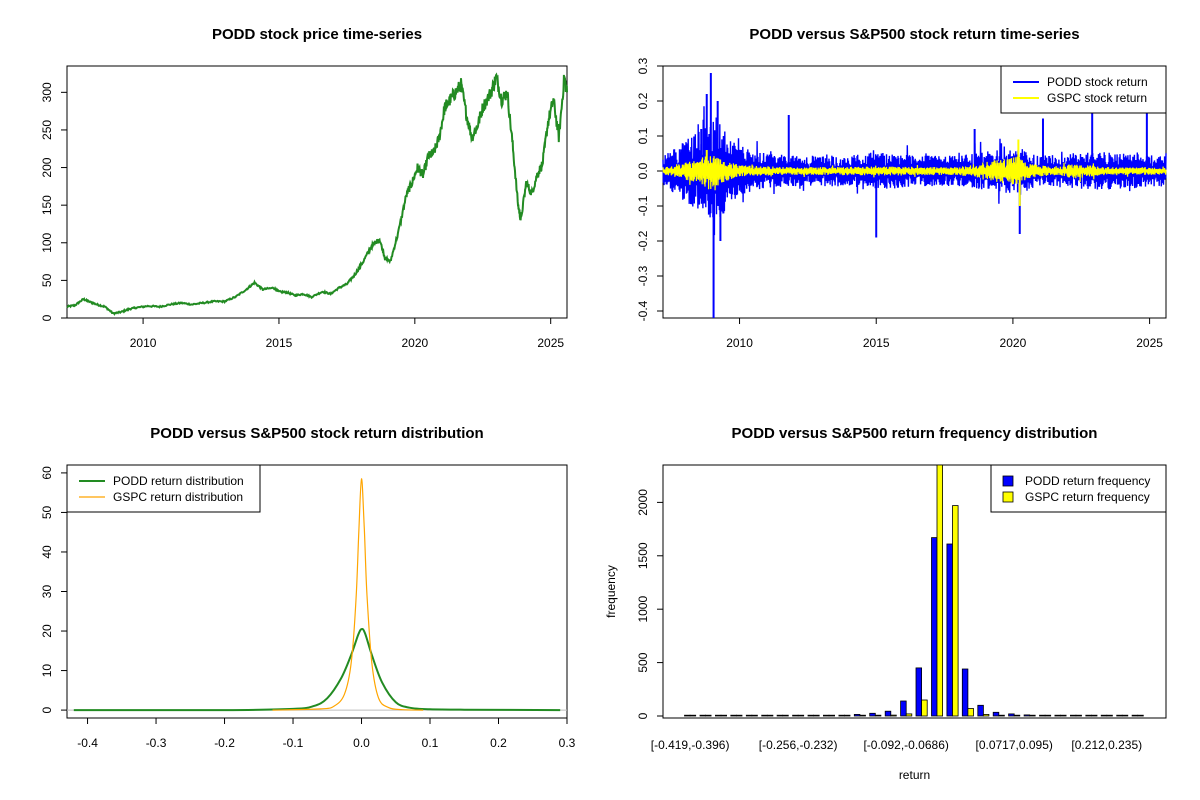 The width and height of the screenshot is (1200, 800). What do you see at coordinates (690, 745) in the screenshot?
I see `x-tick-label: [-0.419,-0.396)` at bounding box center [690, 745].